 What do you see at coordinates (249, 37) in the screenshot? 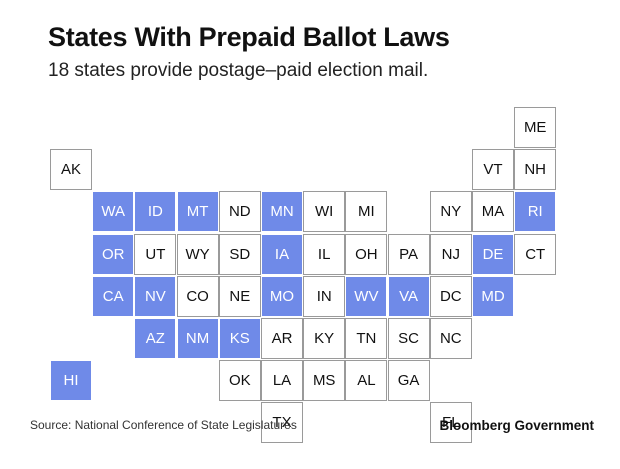
I see `chart-title: States With Prepaid Ballot Laws` at bounding box center [249, 37].